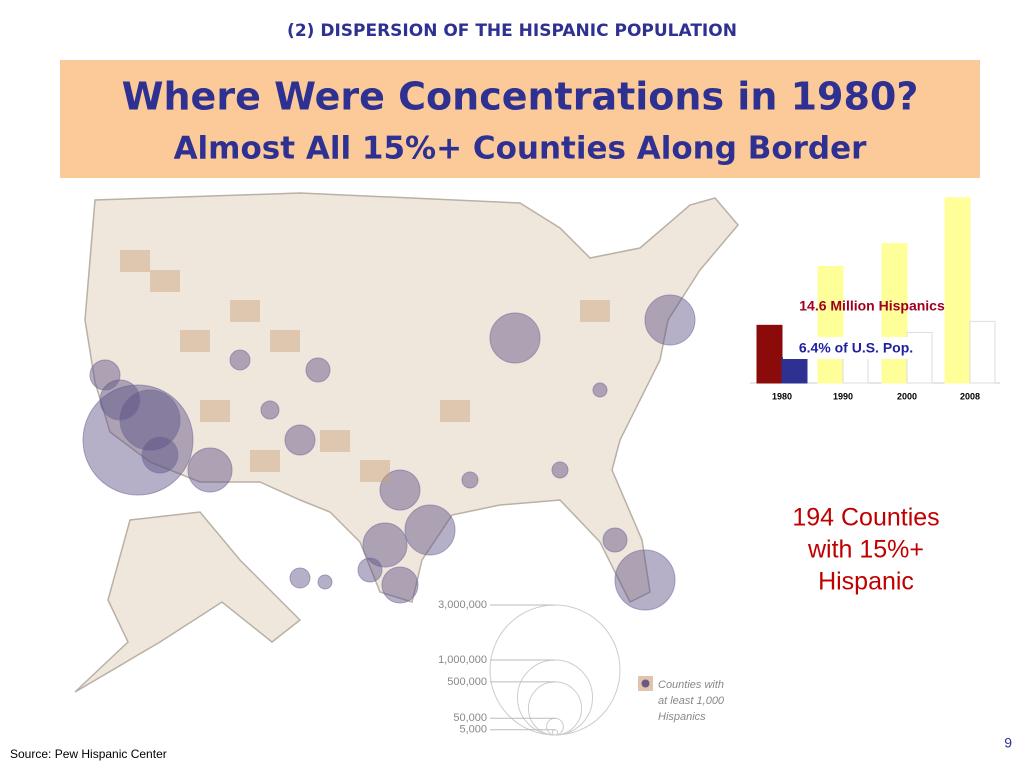 Image resolution: width=1024 pixels, height=773 pixels. I want to click on size-label: 50,000, so click(470, 718).